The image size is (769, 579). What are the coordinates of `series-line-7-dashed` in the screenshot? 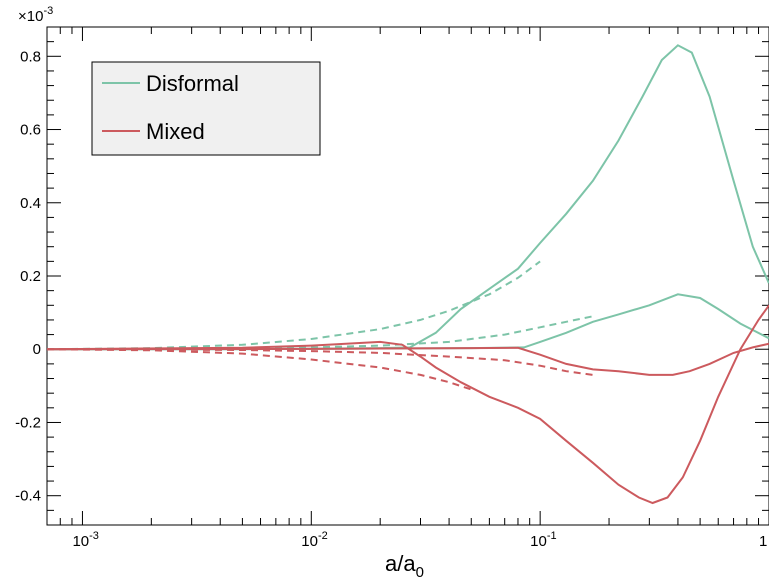 It's located at (320, 362).